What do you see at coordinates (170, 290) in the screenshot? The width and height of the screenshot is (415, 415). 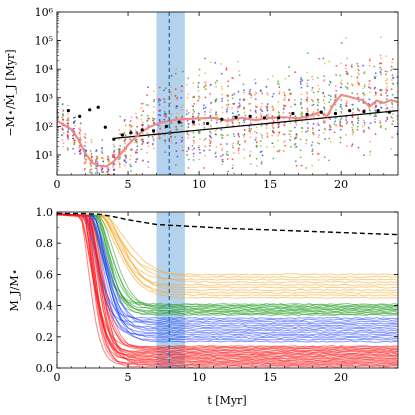 I see `bottom-shaded-band` at bounding box center [170, 290].